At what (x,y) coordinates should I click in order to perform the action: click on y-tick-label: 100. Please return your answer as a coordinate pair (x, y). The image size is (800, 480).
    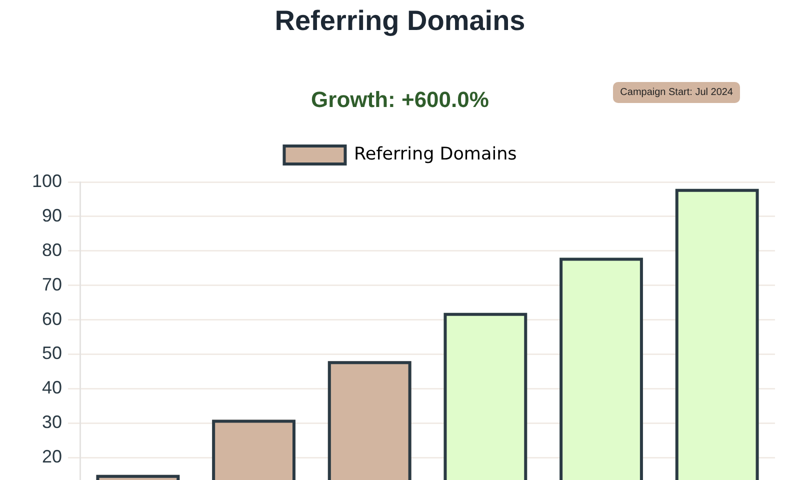
    Looking at the image, I should click on (47, 180).